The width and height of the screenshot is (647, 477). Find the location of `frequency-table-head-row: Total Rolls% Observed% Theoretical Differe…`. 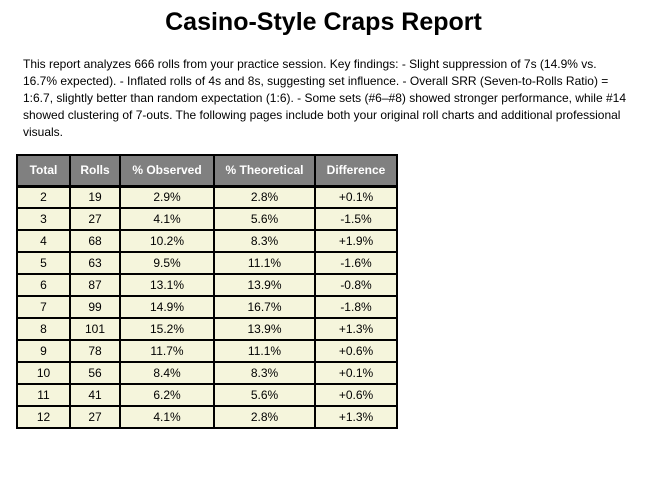

frequency-table-head-row: Total Rolls% Observed% Theoretical Differe… is located at coordinates (207, 171).